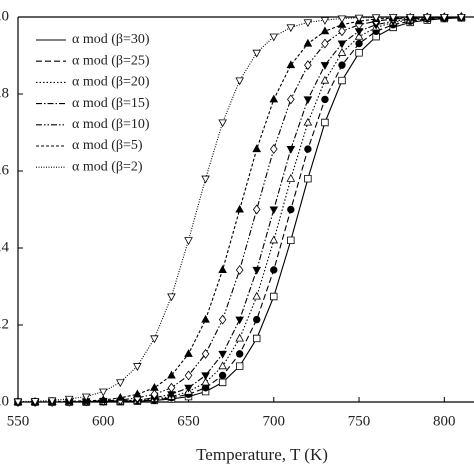 This screenshot has height=474, width=474. I want to click on x-tick-label: 600, so click(103, 421).